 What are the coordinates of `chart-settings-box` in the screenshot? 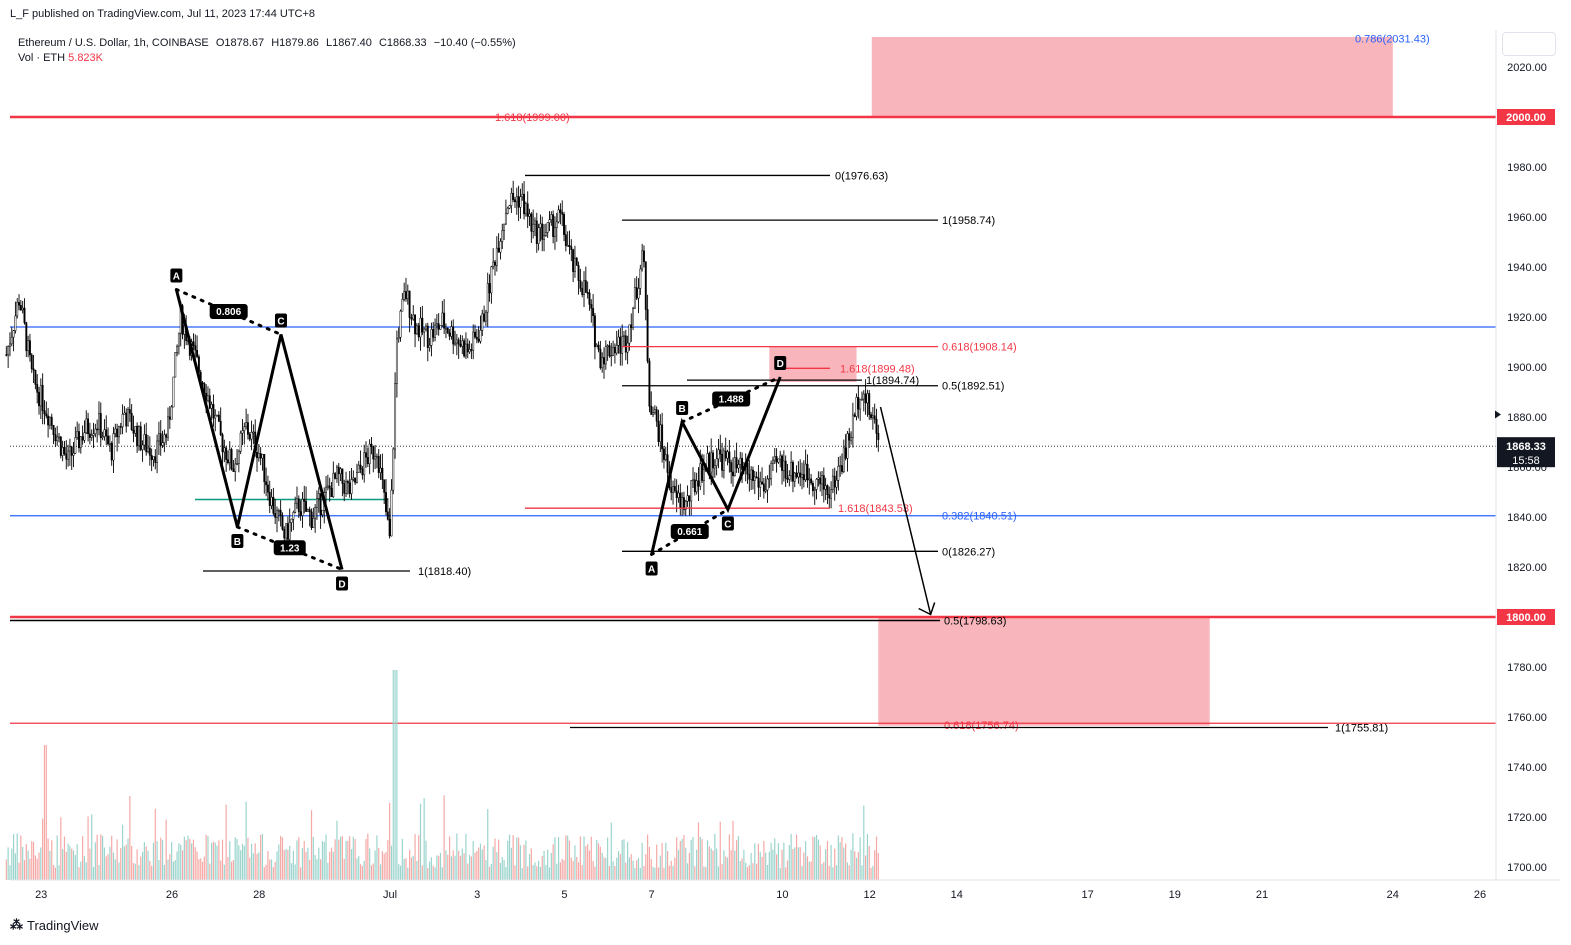 It's located at (1529, 44).